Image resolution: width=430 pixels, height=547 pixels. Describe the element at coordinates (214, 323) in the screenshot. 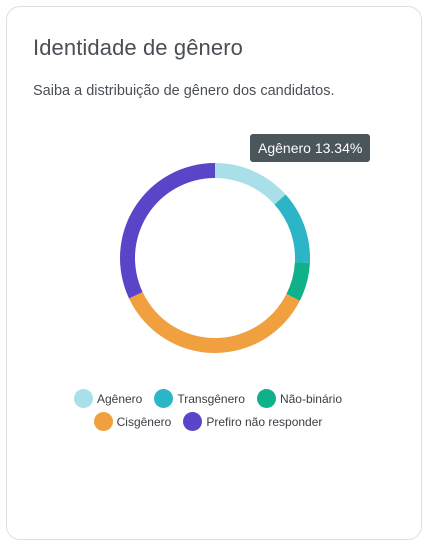

I see `donut-slice-cisg-nero` at that location.